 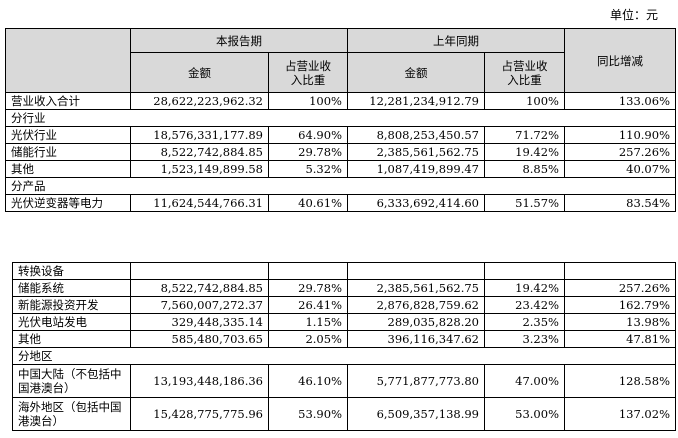 I want to click on value-cell: 46.10%, so click(x=308, y=381).